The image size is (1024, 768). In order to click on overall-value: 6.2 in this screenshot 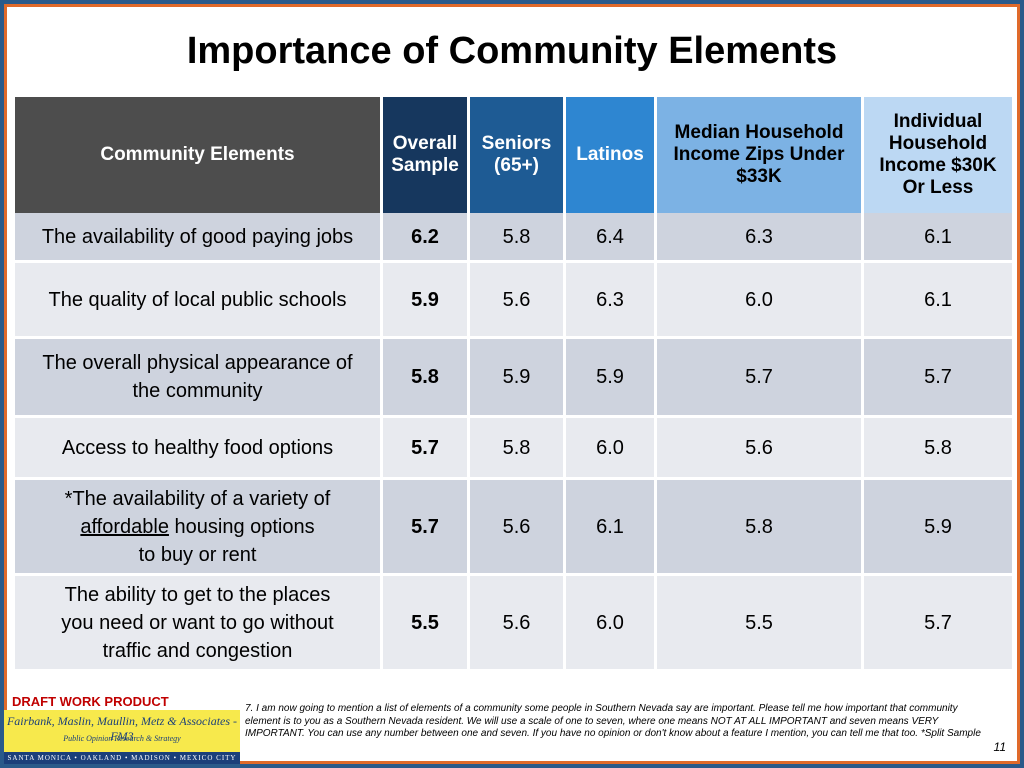, I will do `click(425, 238)`.